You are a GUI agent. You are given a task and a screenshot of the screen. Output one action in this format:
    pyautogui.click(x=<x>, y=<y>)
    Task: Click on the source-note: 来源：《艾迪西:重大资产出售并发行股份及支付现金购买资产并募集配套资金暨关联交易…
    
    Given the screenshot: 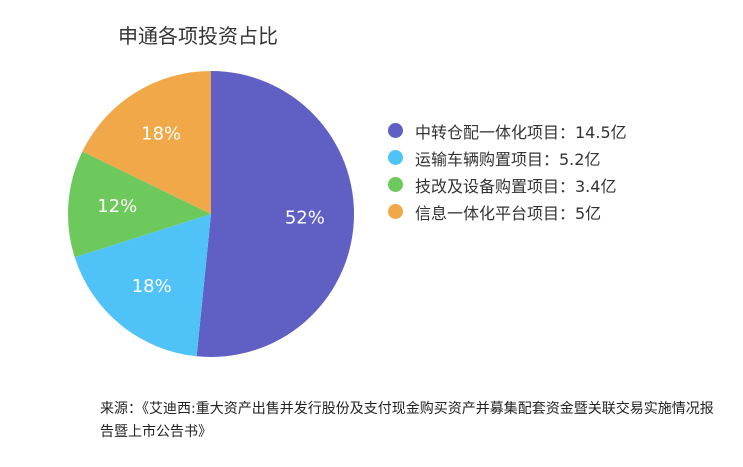 What is the action you would take?
    pyautogui.click(x=407, y=420)
    